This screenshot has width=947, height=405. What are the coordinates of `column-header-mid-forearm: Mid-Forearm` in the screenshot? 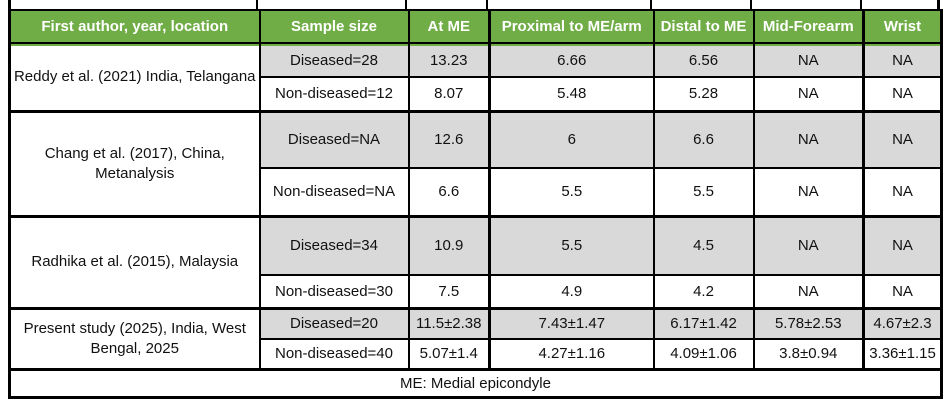 It's located at (808, 26).